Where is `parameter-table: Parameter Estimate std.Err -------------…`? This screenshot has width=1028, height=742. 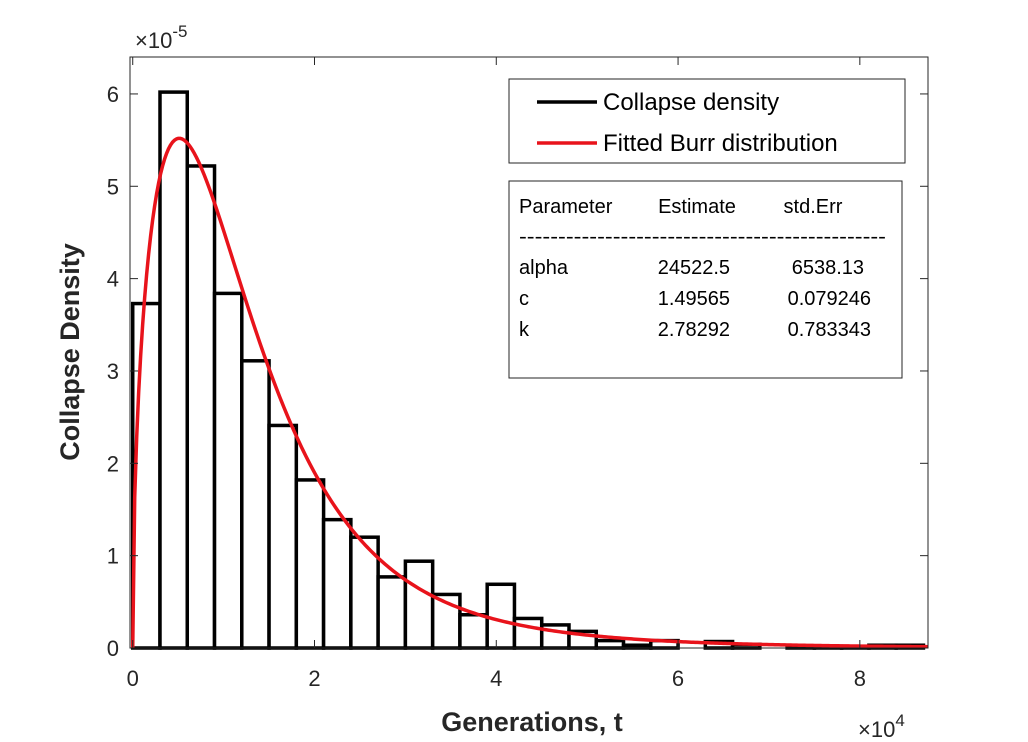
parameter-table: Parameter Estimate std.Err -------------… is located at coordinates (705, 279).